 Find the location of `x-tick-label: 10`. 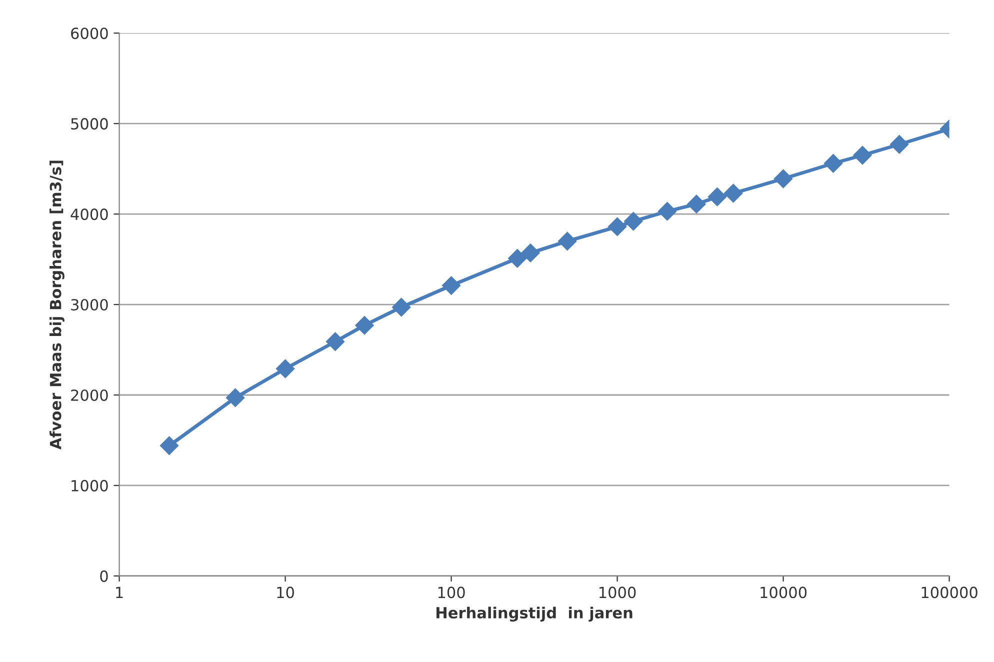

x-tick-label: 10 is located at coordinates (285, 592).